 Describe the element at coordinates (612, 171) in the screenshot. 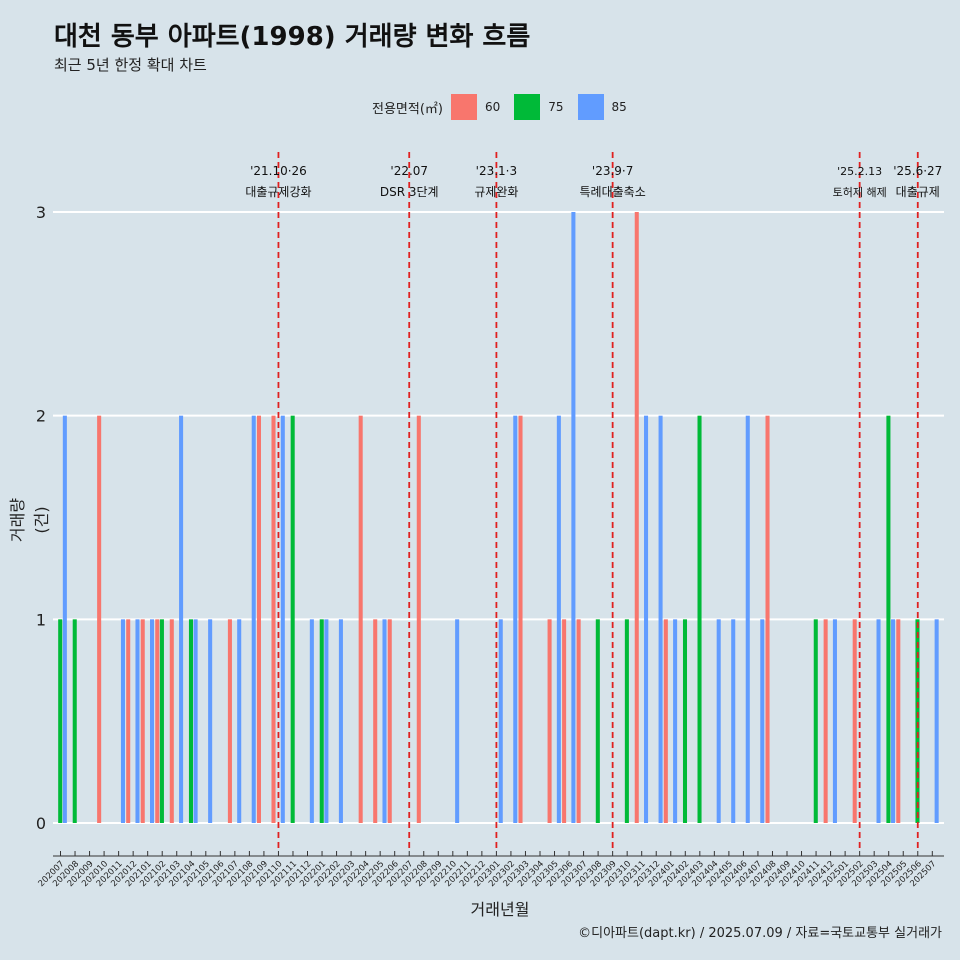

I see `annotation-date: '23.9·7` at that location.